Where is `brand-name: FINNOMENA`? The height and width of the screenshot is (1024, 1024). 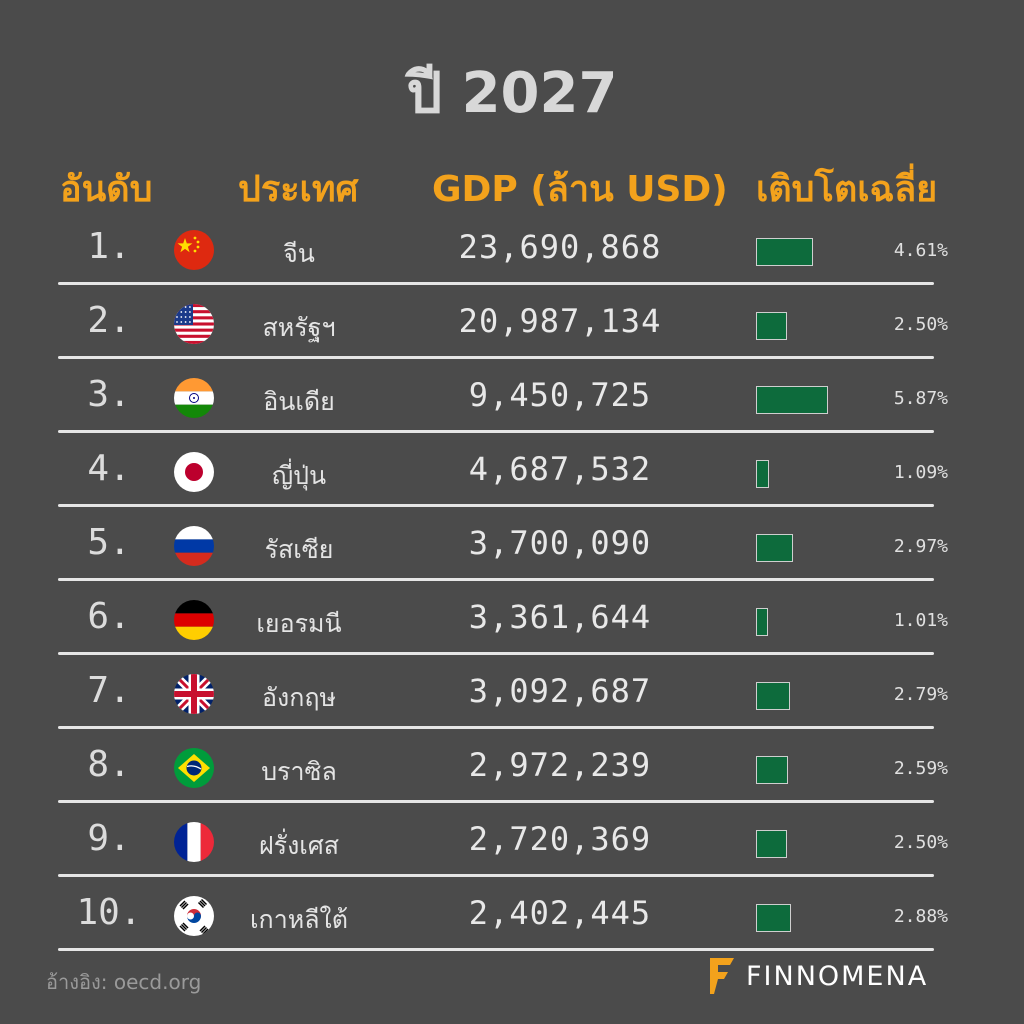 brand-name: FINNOMENA is located at coordinates (837, 976).